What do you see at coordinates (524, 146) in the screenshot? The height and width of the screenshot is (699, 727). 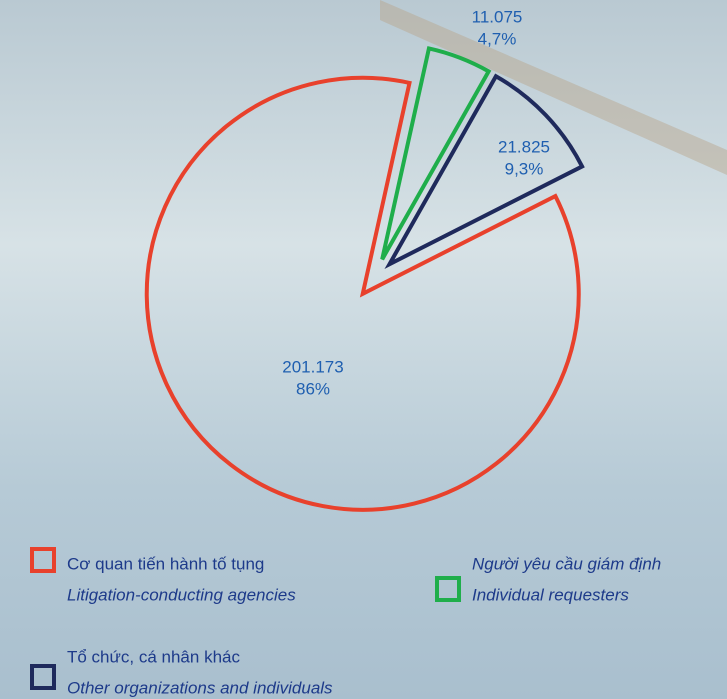 I see `value-label: 21.825` at bounding box center [524, 146].